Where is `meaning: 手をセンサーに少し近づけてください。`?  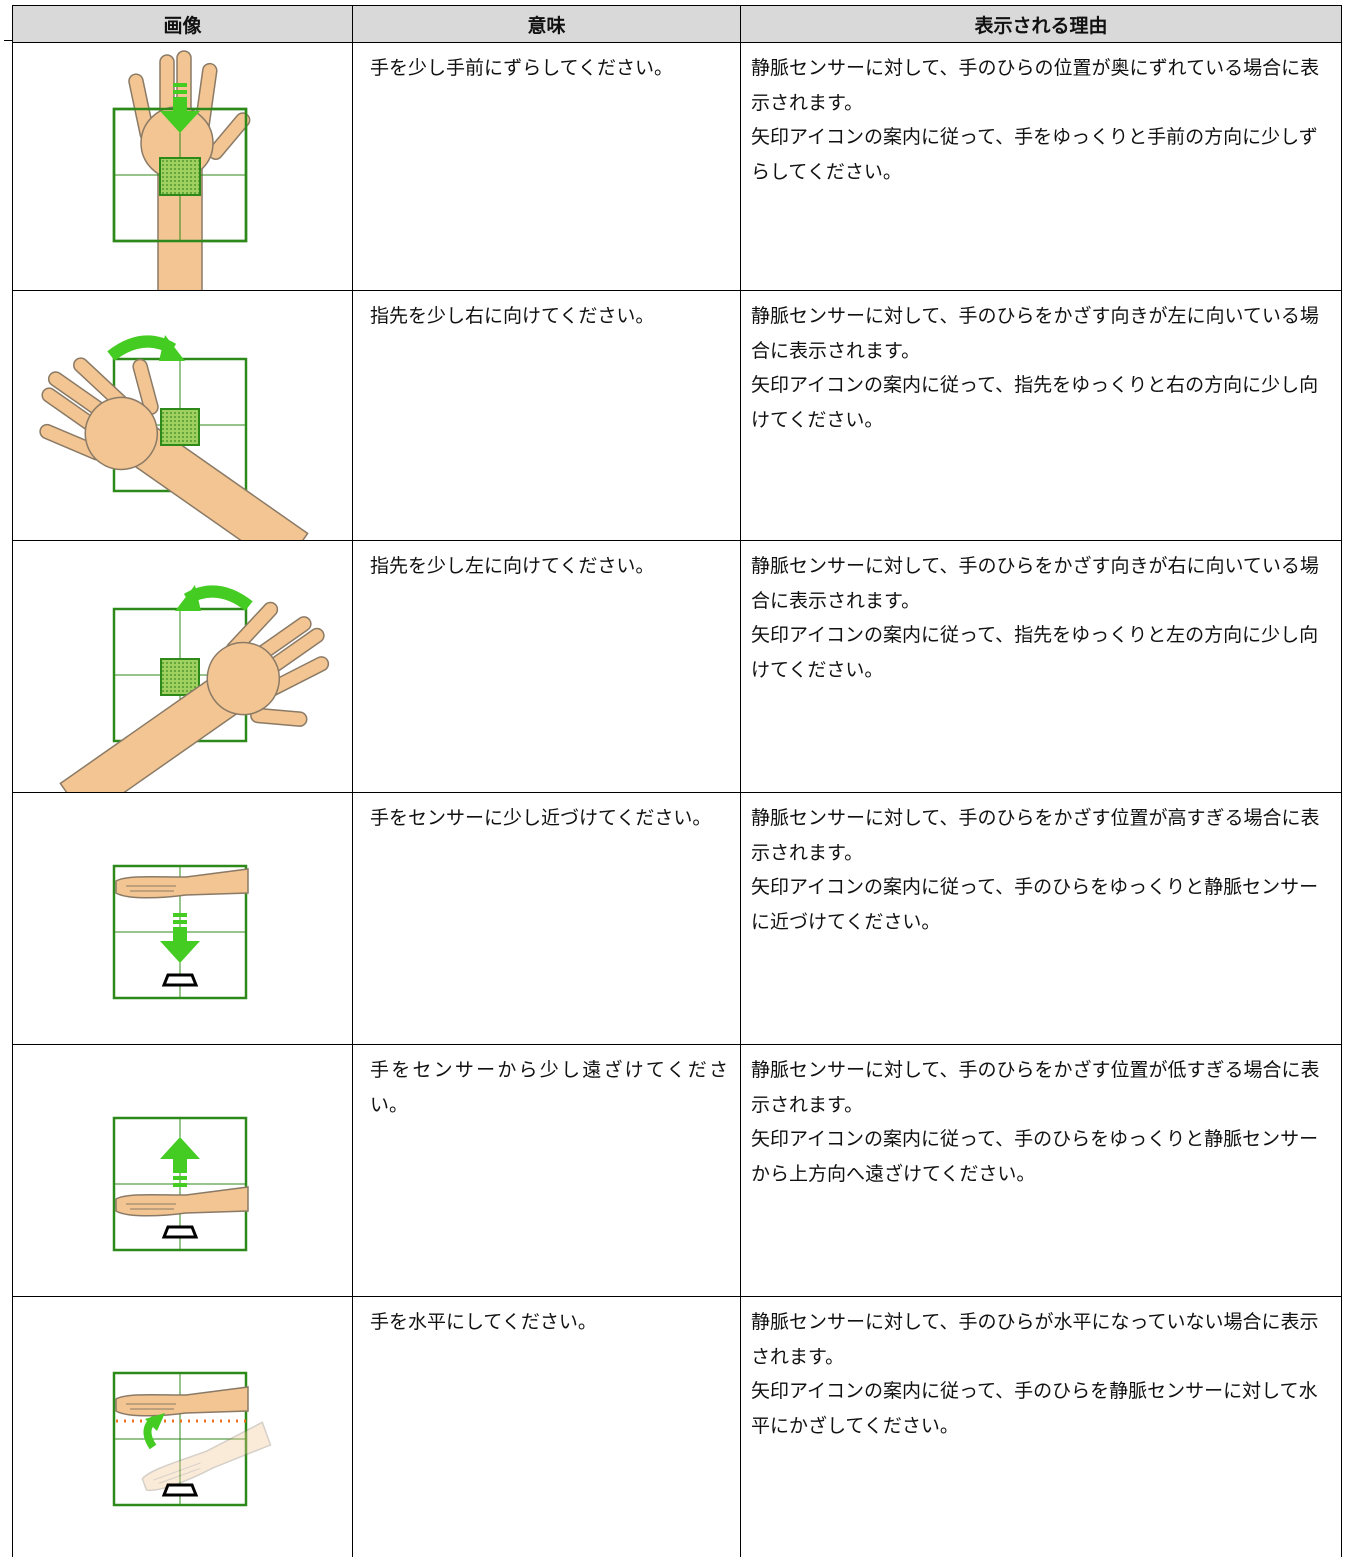 meaning: 手をセンサーに少し近づけてください。 is located at coordinates (546, 918).